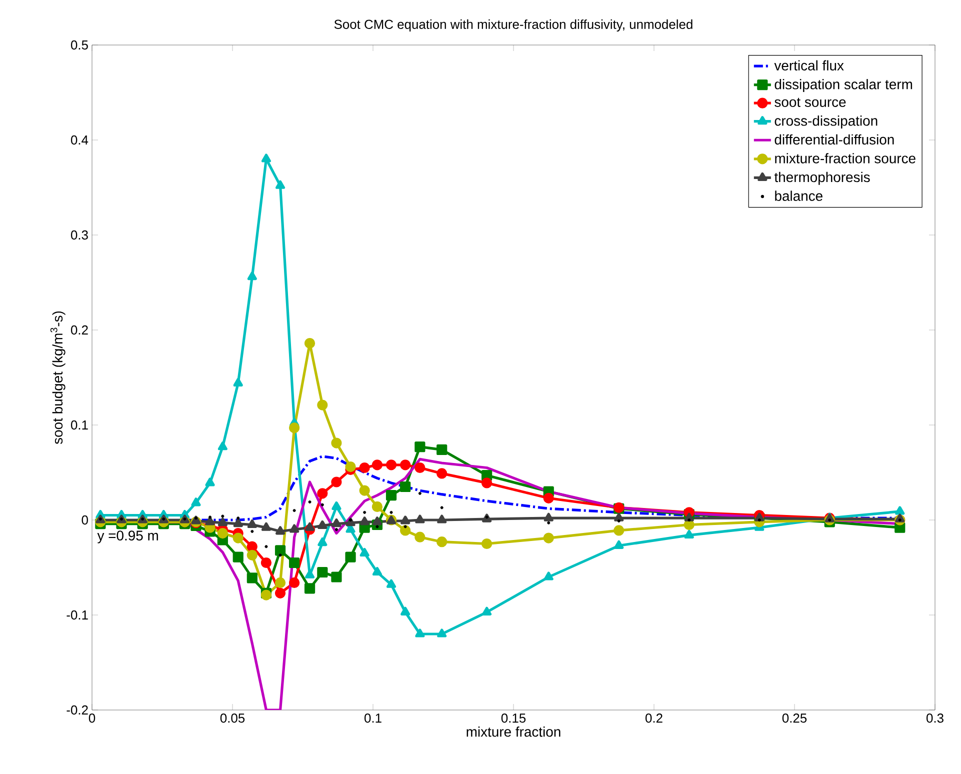 The height and width of the screenshot is (774, 961). Describe the element at coordinates (845, 158) in the screenshot. I see `legend-label: mixture-fraction source` at that location.